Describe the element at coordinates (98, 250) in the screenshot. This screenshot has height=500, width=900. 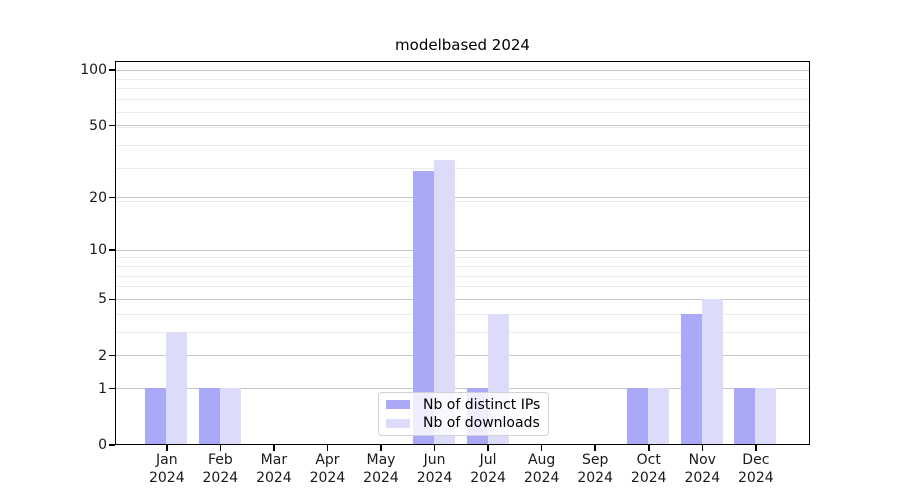
I see `y-tick-label: 10` at that location.